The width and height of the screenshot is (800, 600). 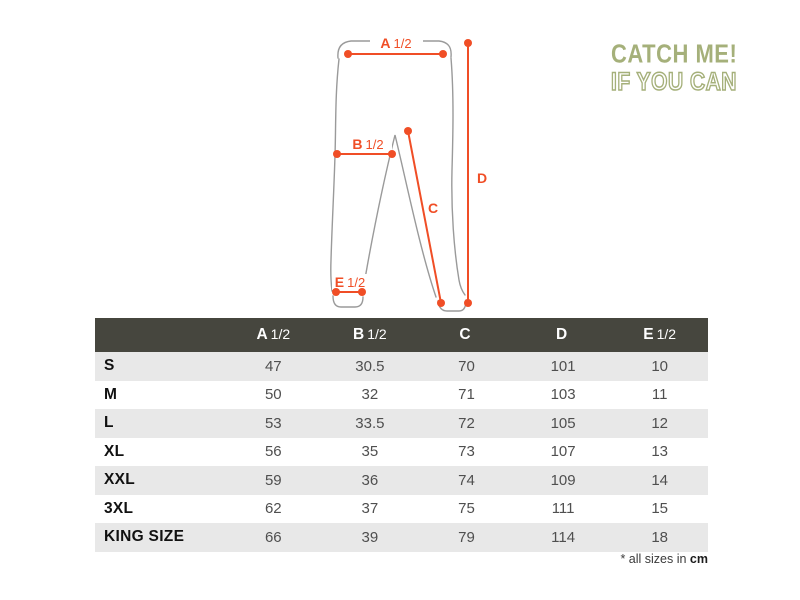 What do you see at coordinates (144, 537) in the screenshot?
I see `size-label: KING SIZE` at bounding box center [144, 537].